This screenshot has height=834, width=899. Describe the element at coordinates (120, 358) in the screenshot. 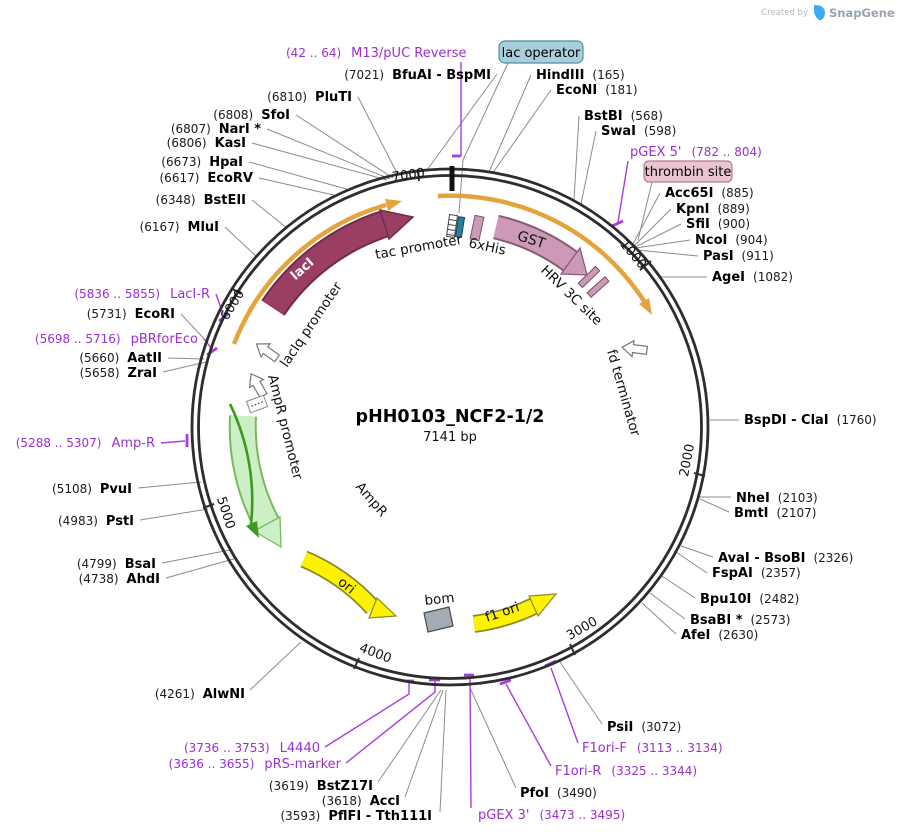

I see `enzyme-label-aatii: (5660) AatII` at that location.